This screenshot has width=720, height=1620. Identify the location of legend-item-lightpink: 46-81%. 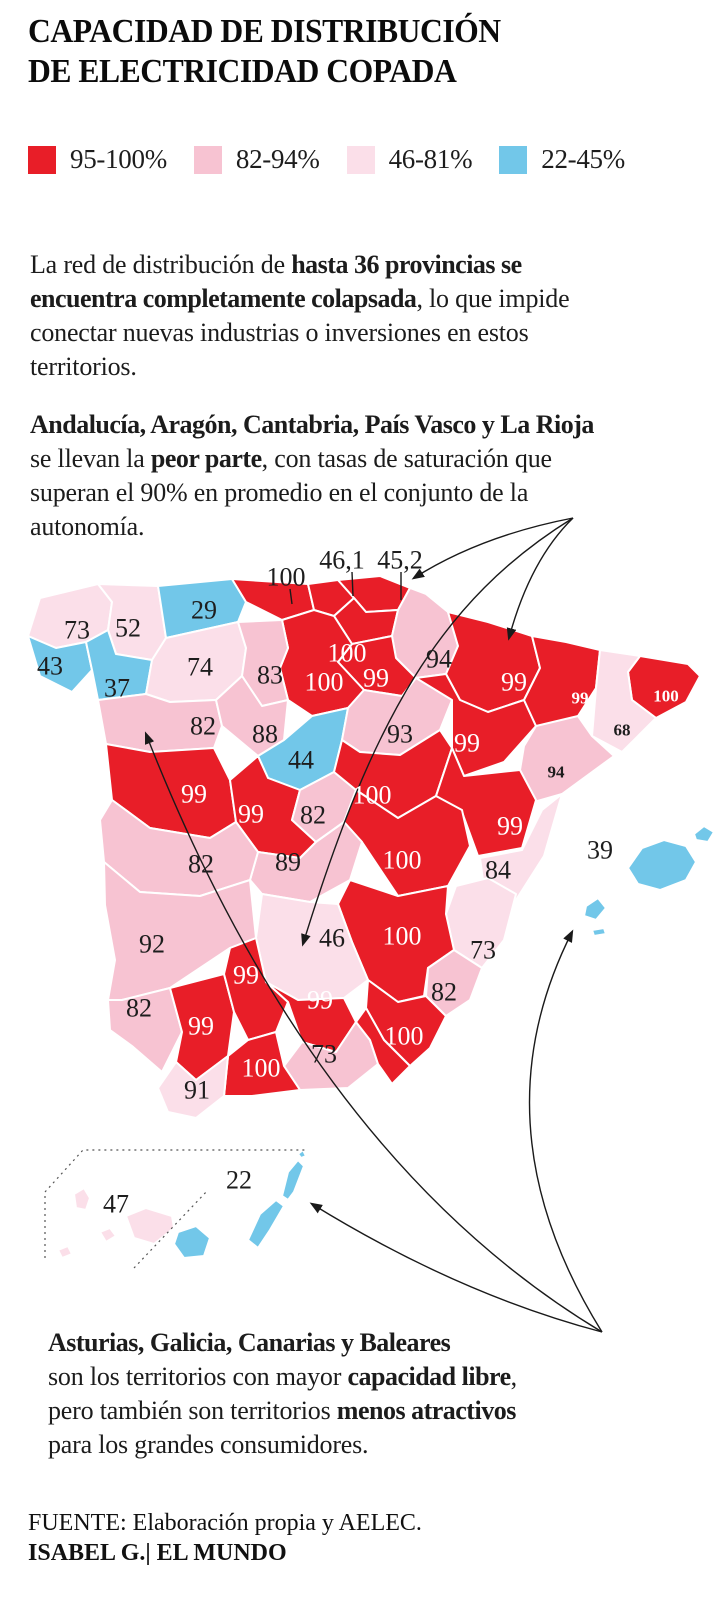
(409, 159).